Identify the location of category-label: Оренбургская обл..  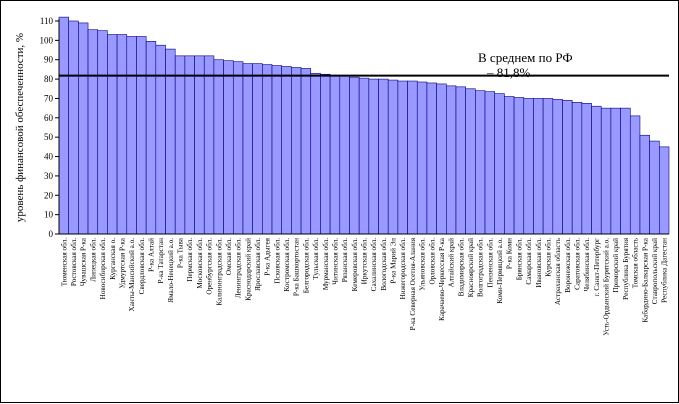
(210, 266).